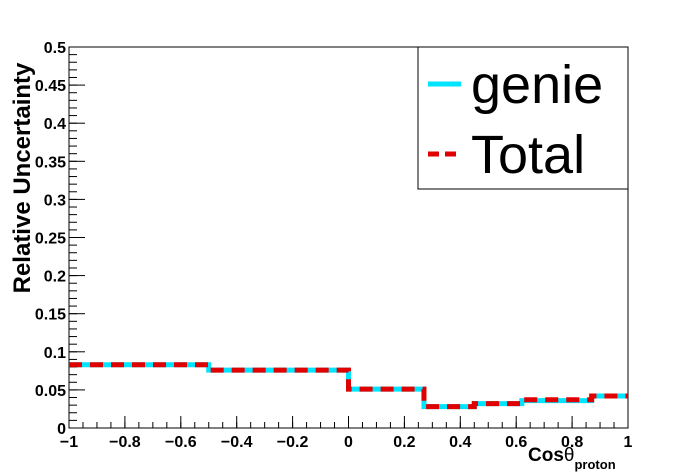 The width and height of the screenshot is (698, 476). What do you see at coordinates (348, 442) in the screenshot?
I see `x-tick-label: 0` at bounding box center [348, 442].